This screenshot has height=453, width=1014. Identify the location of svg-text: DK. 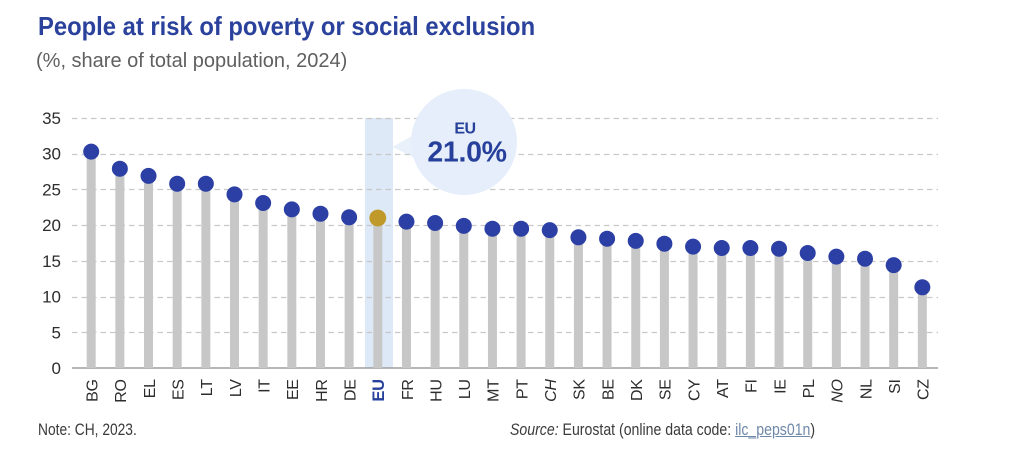
(637, 390).